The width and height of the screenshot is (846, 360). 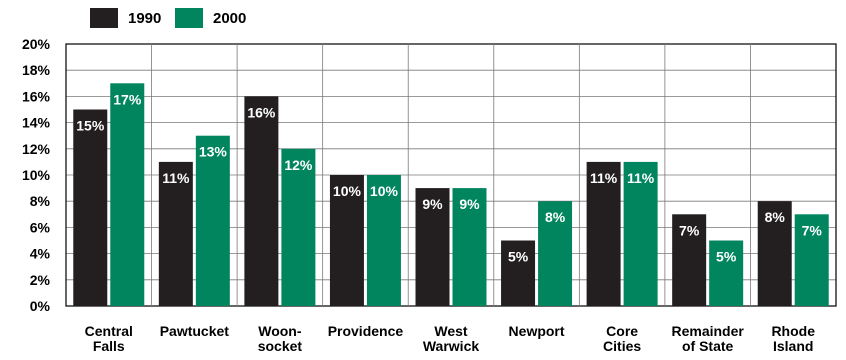 I want to click on x-category-label: Pawtucket, so click(x=195, y=331).